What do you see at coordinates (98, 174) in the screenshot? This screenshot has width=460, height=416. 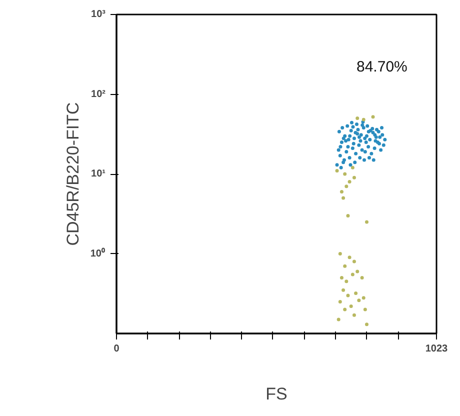 I see `y-tick-label: 10¹` at bounding box center [98, 174].